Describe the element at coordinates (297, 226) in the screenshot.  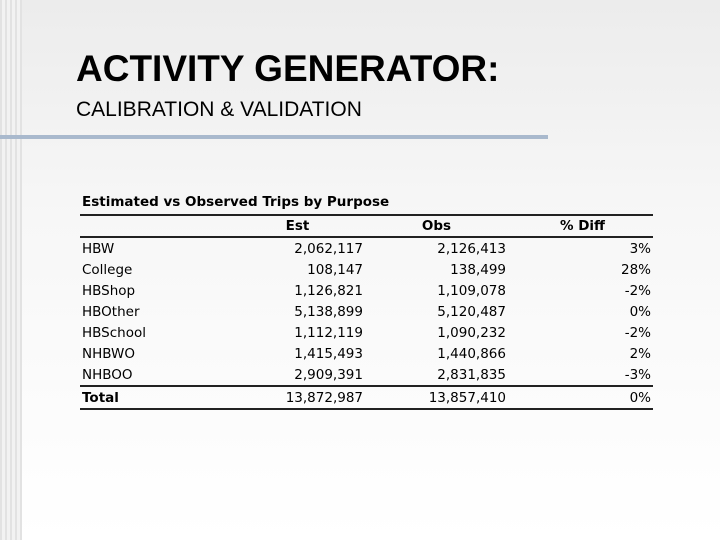
I see `header-cell: Est` at that location.